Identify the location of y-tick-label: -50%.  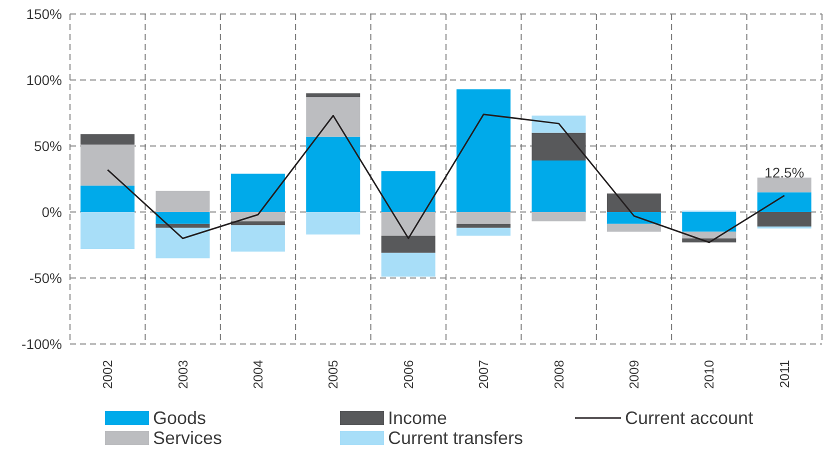
(45, 278).